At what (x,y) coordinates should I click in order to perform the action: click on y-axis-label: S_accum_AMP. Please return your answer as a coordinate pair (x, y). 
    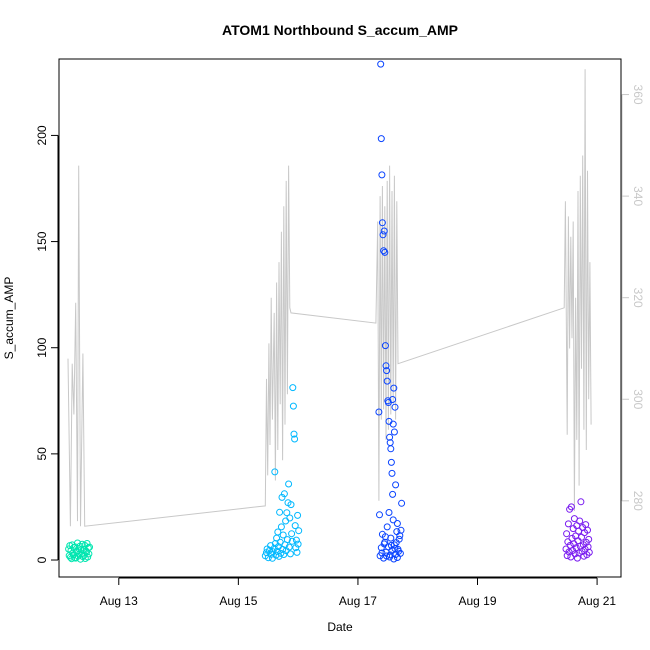
    Looking at the image, I should click on (9, 318).